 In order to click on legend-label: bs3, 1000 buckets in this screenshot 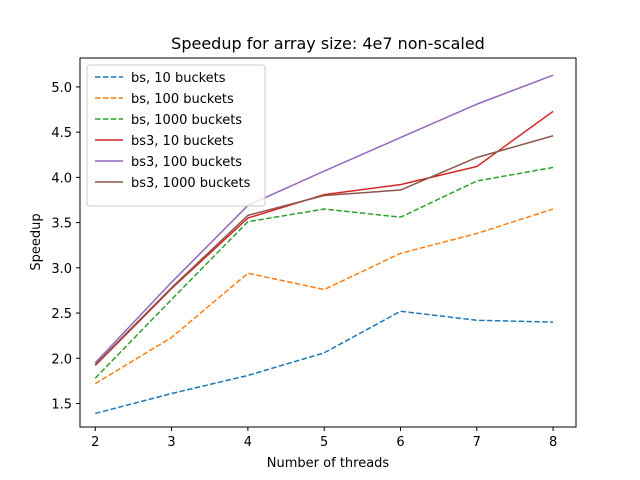, I will do `click(191, 183)`.